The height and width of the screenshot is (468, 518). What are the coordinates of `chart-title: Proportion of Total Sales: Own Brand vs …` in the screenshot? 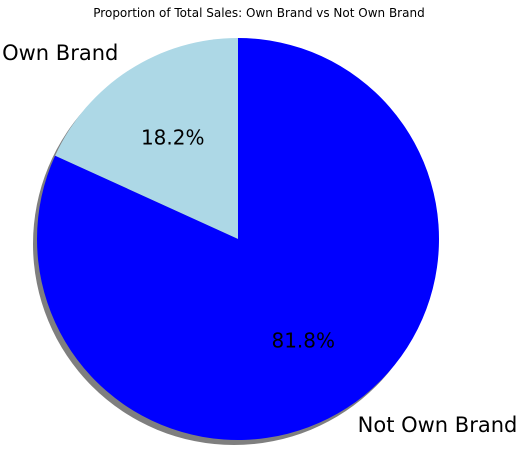 It's located at (259, 13).